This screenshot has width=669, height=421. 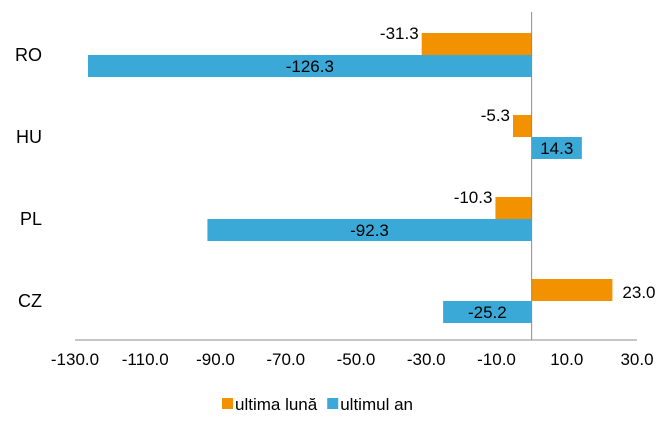 What do you see at coordinates (145, 359) in the screenshot?
I see `x-tick-label: -110.0` at bounding box center [145, 359].